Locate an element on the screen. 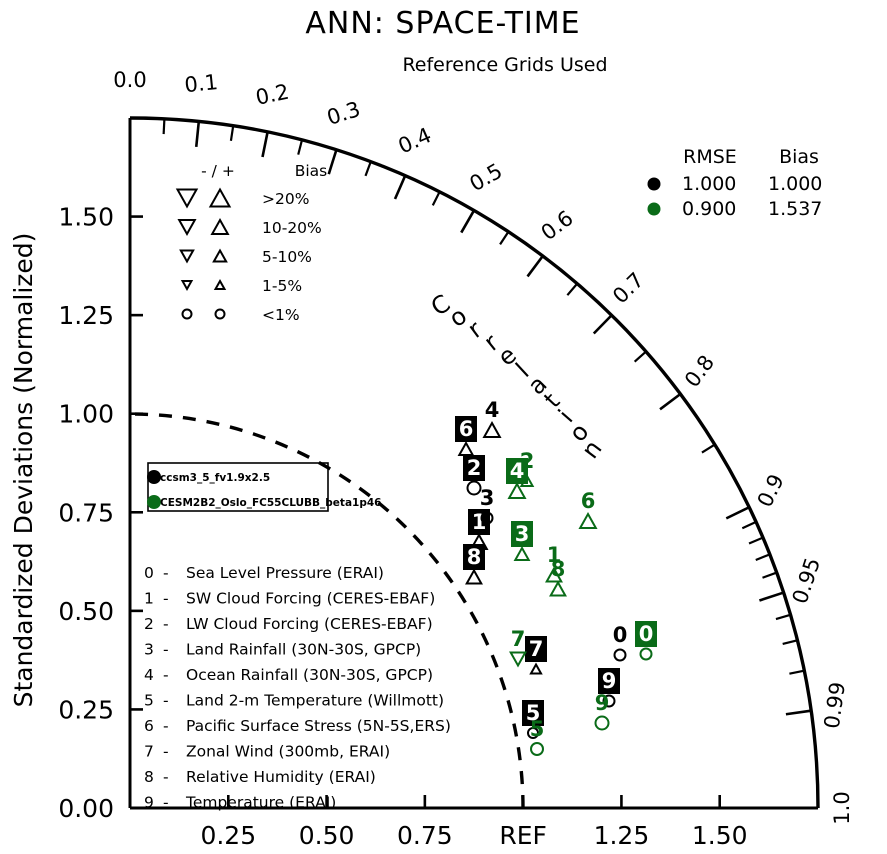 The height and width of the screenshot is (854, 887). correlation-label: 0.9 is located at coordinates (771, 490).